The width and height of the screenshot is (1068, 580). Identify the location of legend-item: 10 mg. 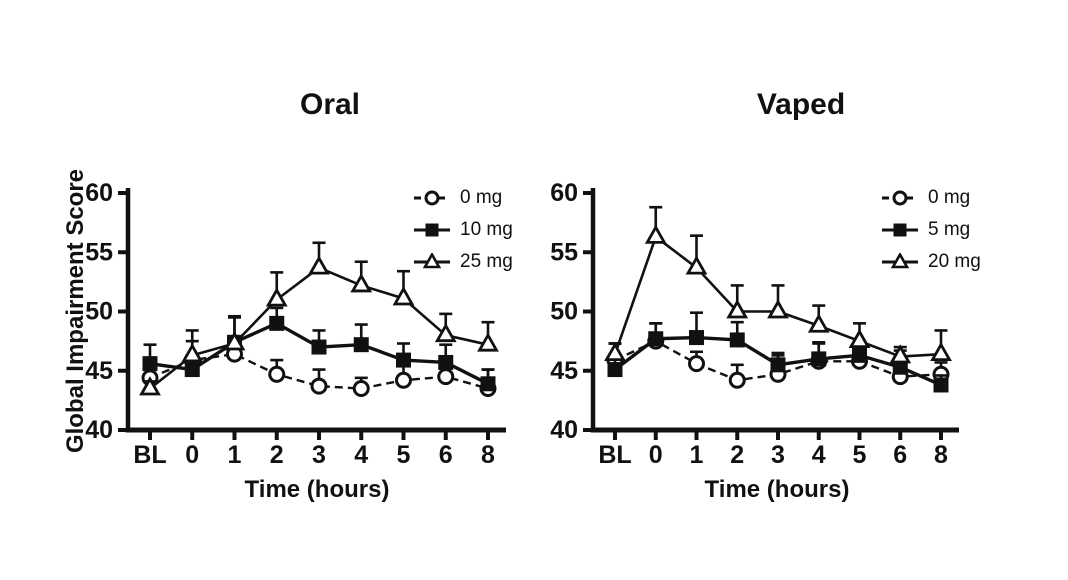
(463, 230).